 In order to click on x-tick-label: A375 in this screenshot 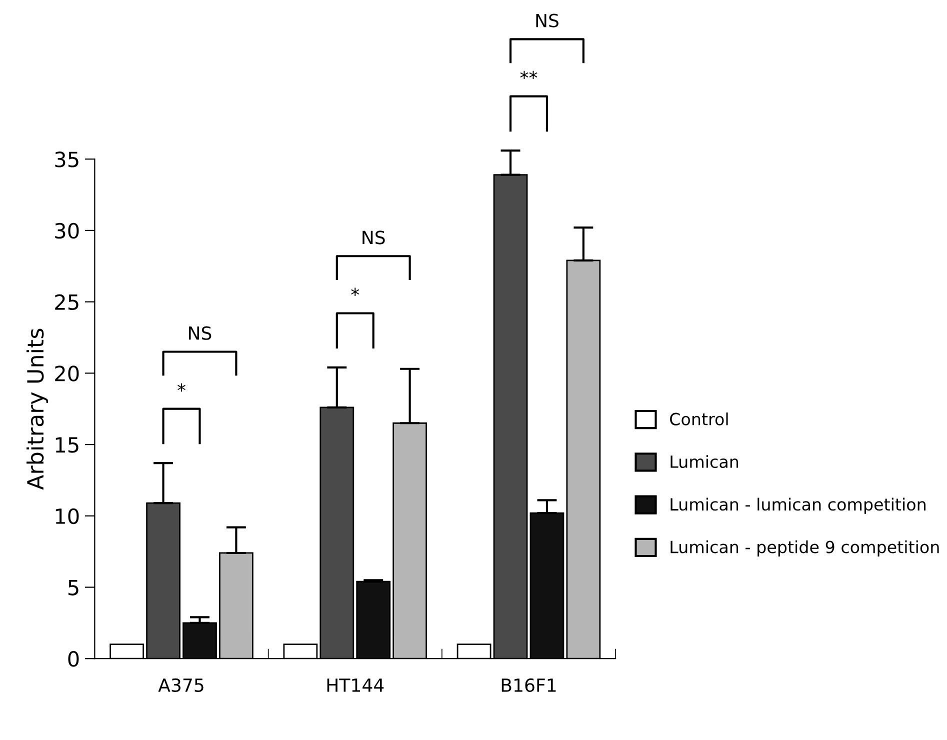, I will do `click(181, 685)`.